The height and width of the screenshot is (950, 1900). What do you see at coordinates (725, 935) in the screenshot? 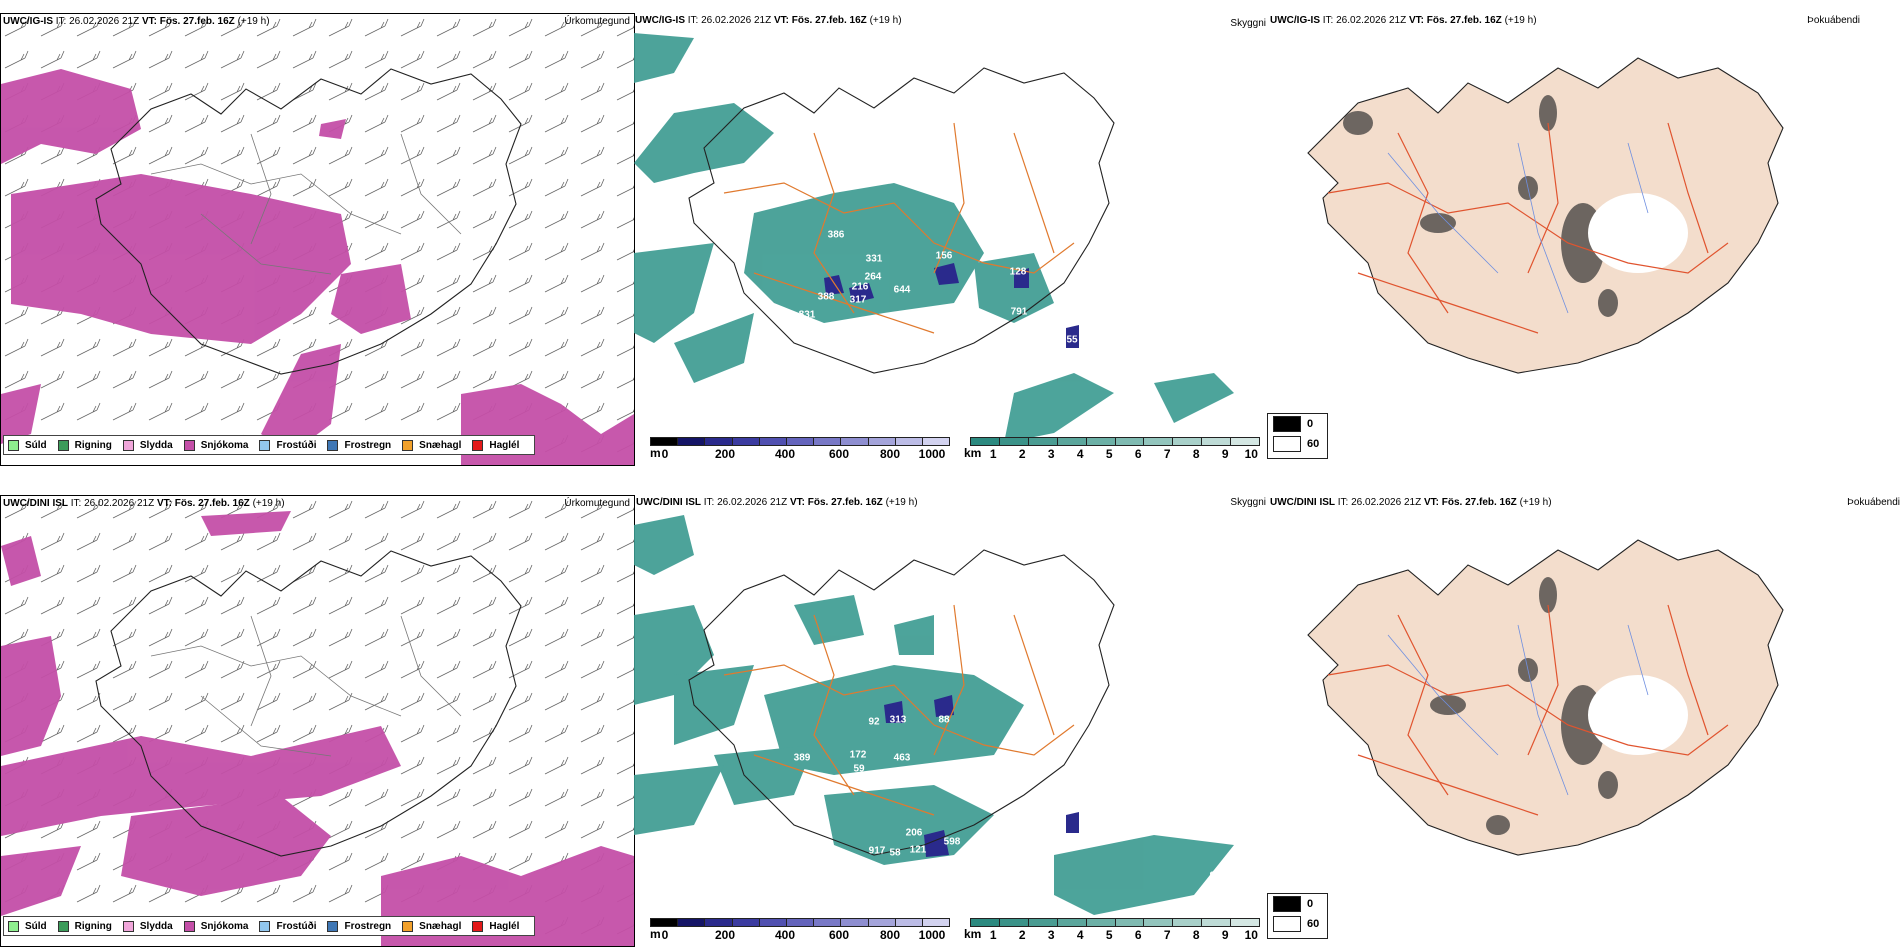
I see `tick-label: 200` at bounding box center [725, 935].